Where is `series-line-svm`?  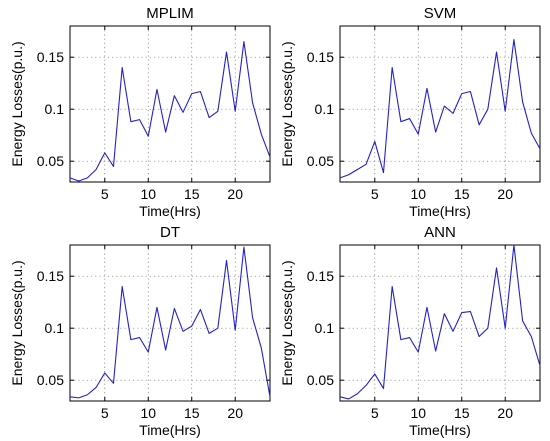
series-line-svm is located at coordinates (440, 108).